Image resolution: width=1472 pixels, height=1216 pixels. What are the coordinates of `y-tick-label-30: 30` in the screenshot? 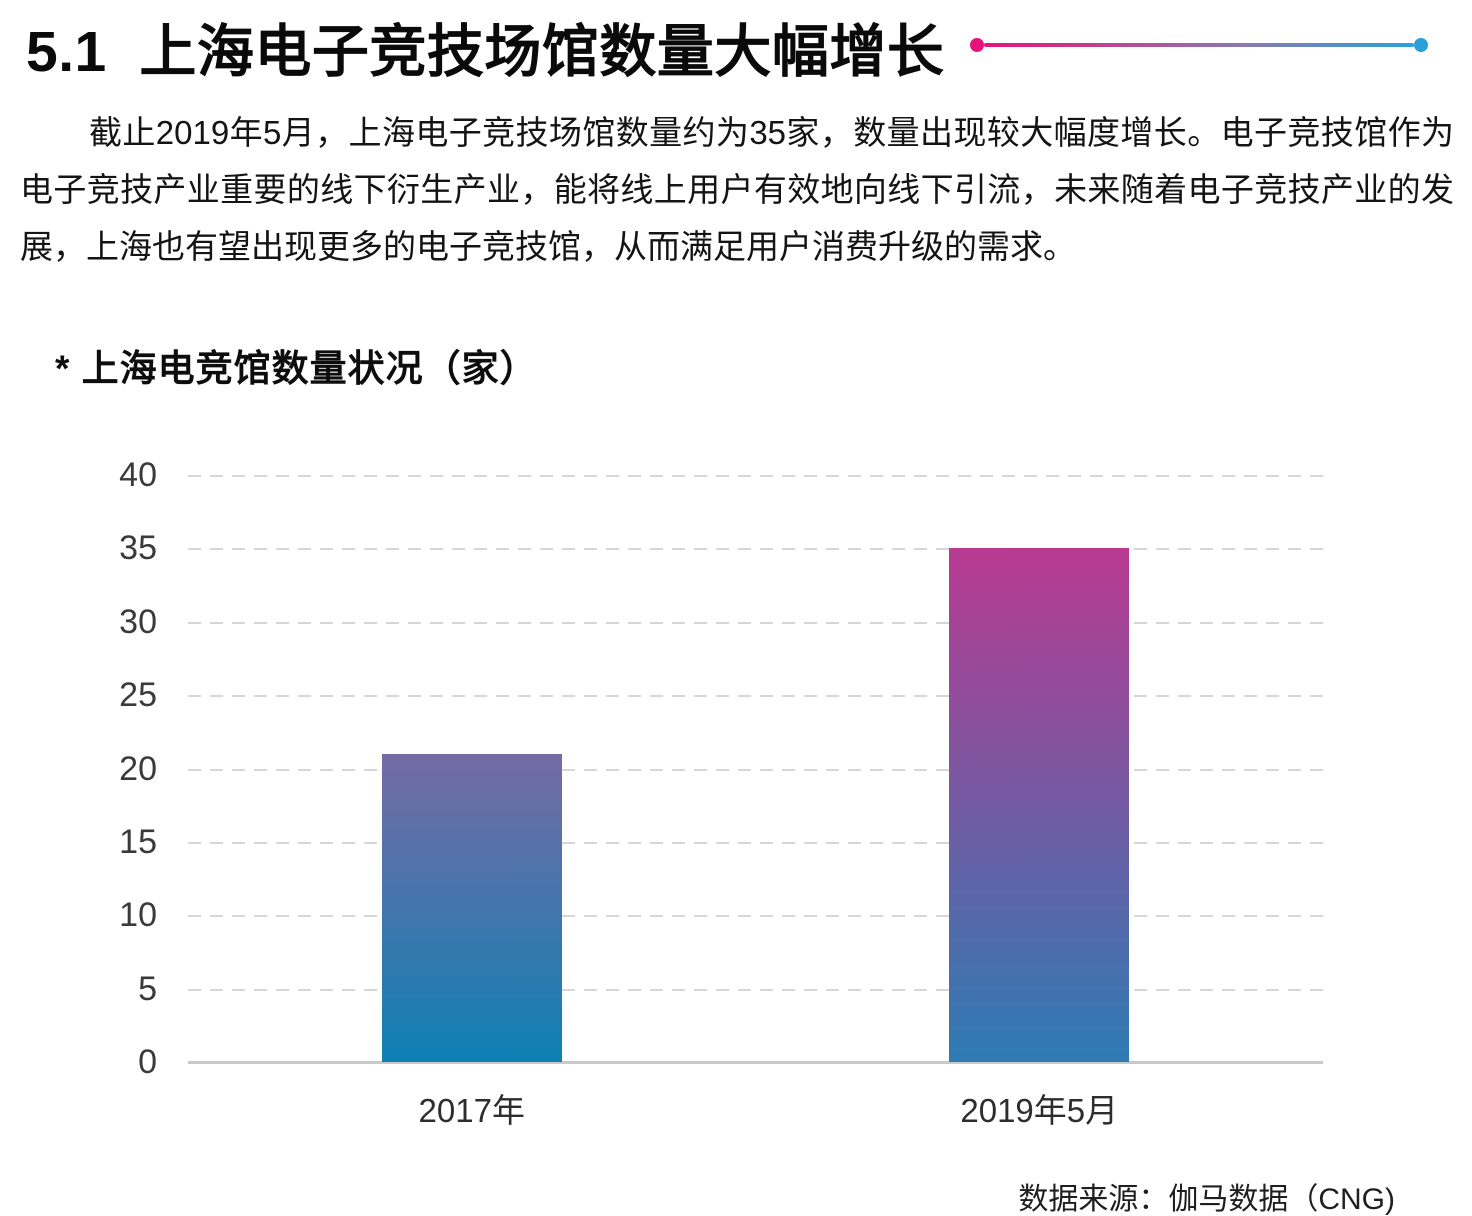 It's located at (138, 621).